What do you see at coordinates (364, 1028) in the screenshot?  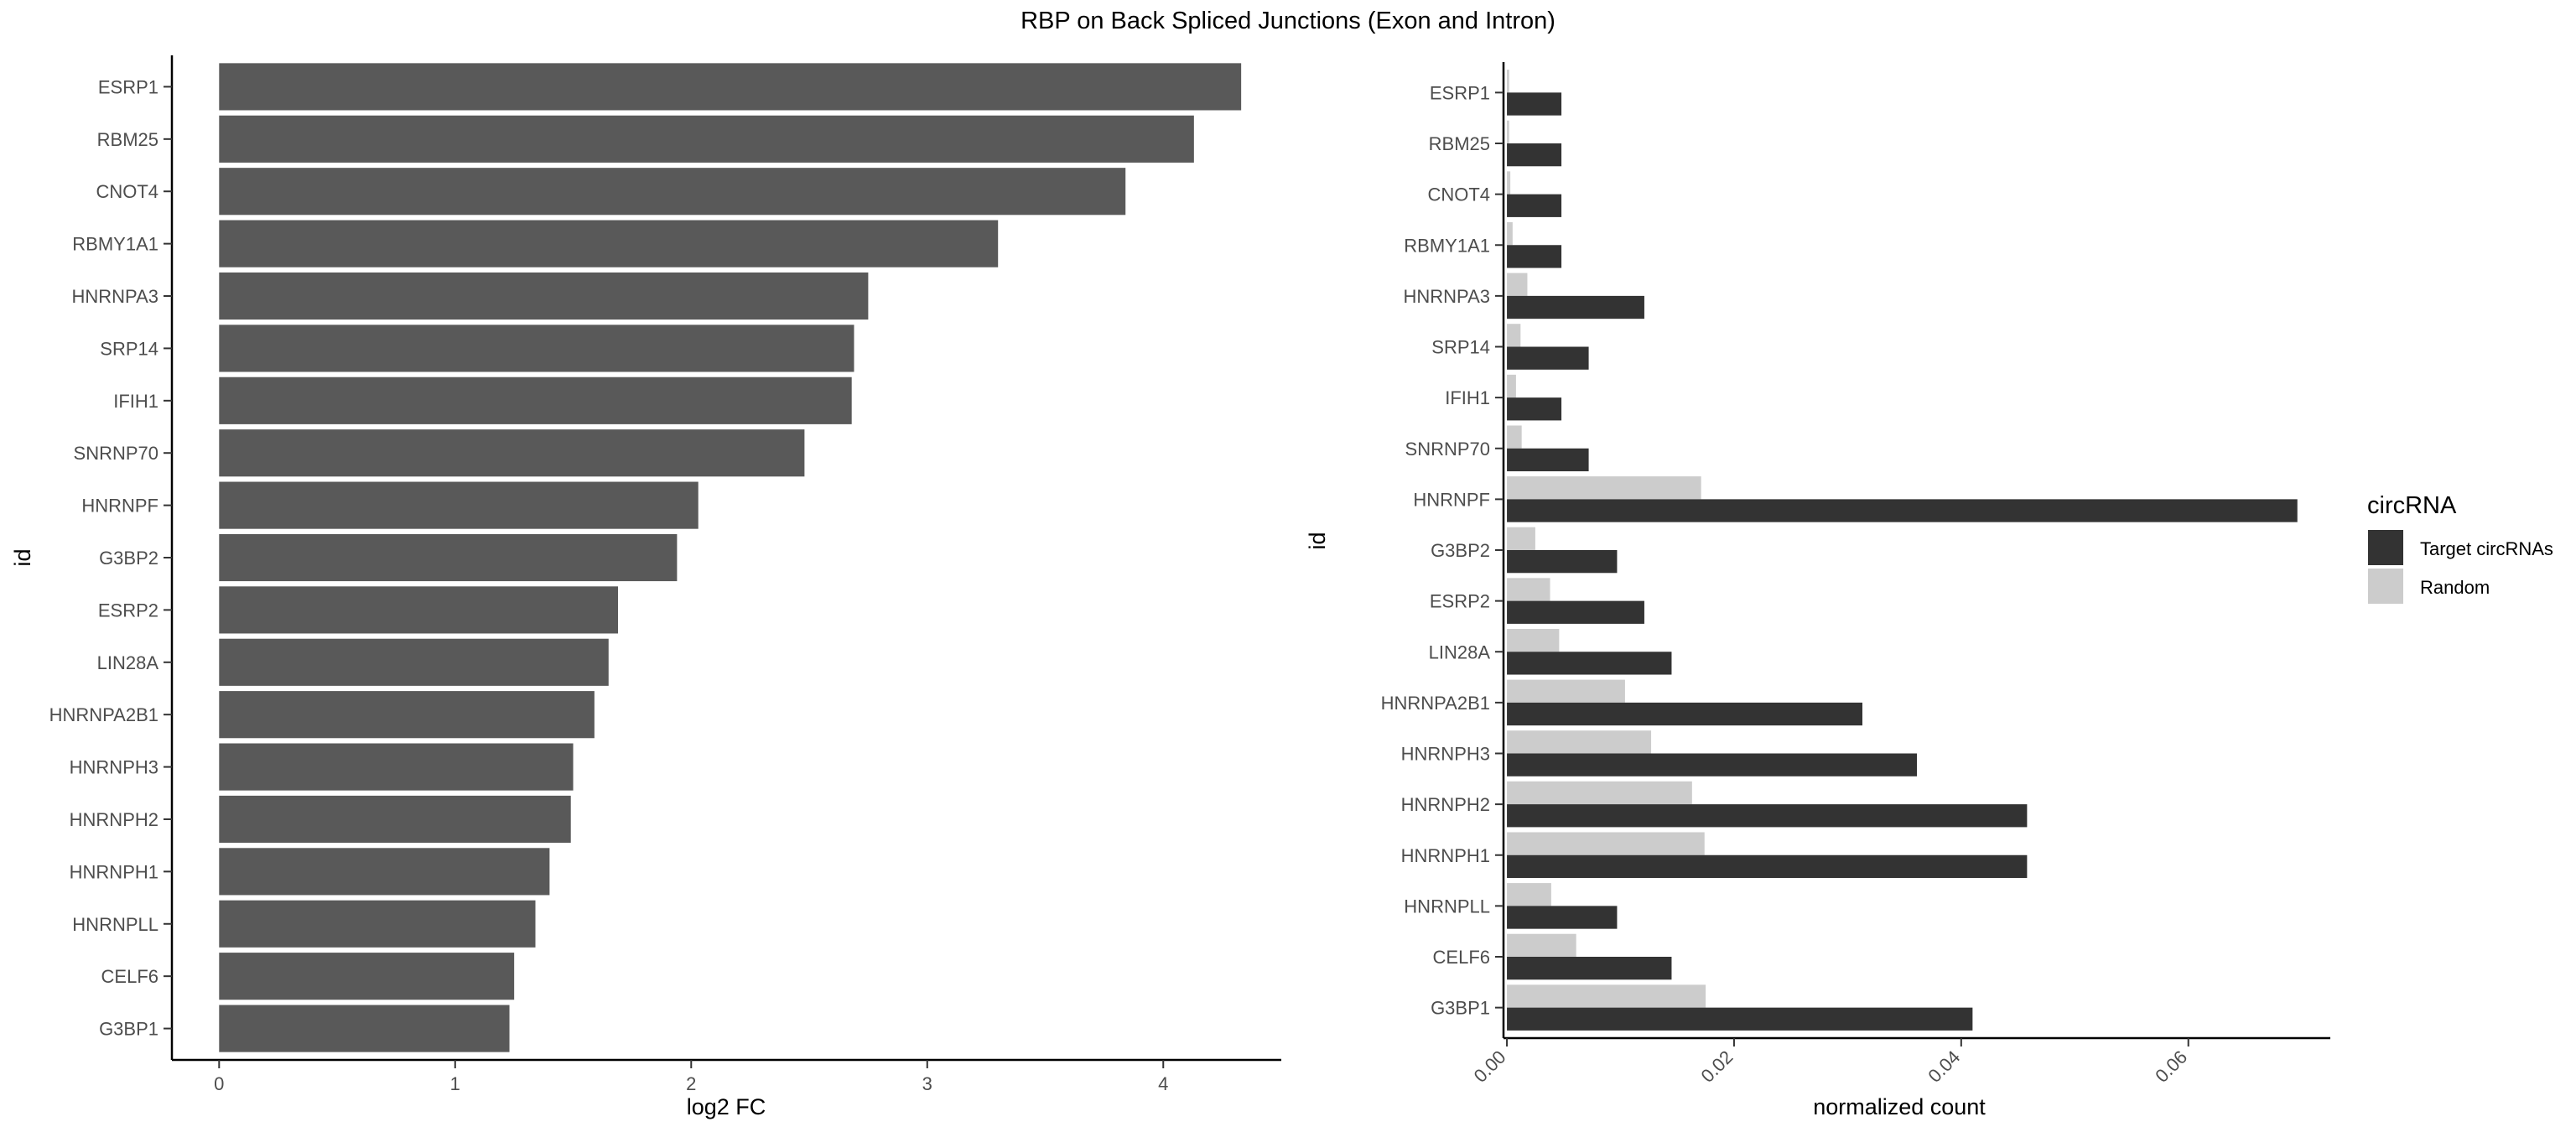 I see `log2fc-bar-g3bp1` at bounding box center [364, 1028].